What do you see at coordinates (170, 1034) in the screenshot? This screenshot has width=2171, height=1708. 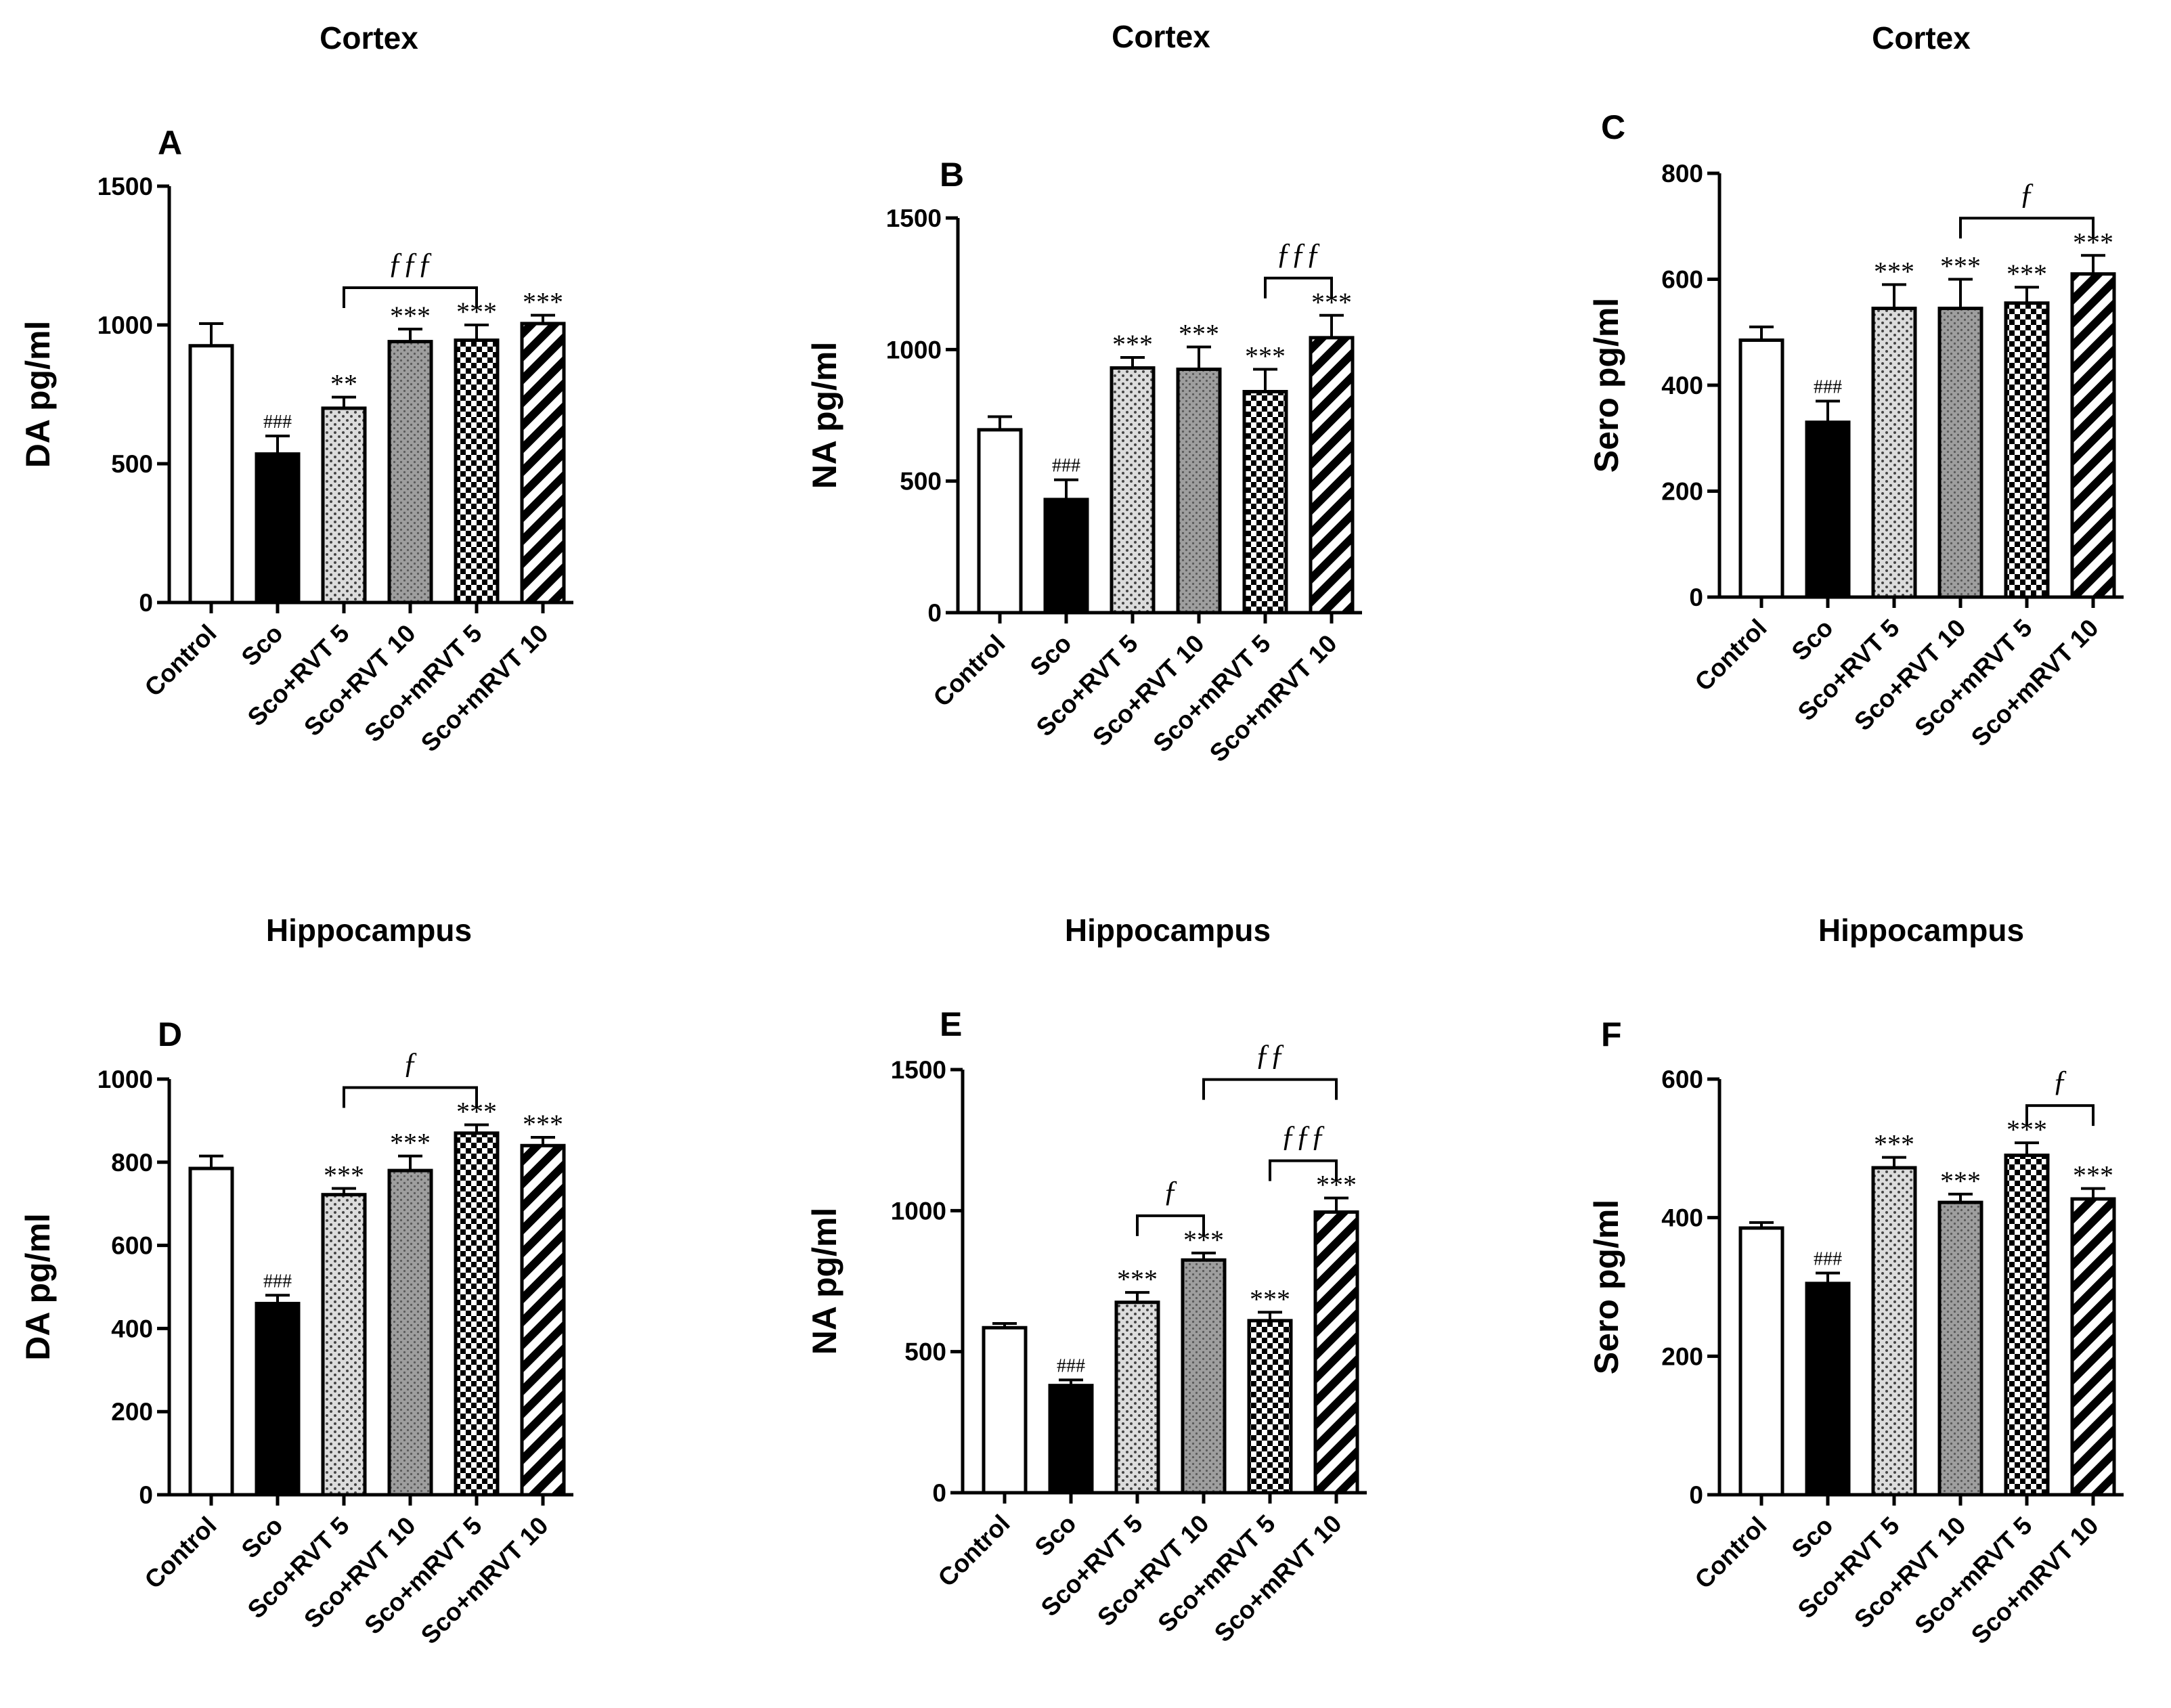 I see `panel-label: D` at bounding box center [170, 1034].